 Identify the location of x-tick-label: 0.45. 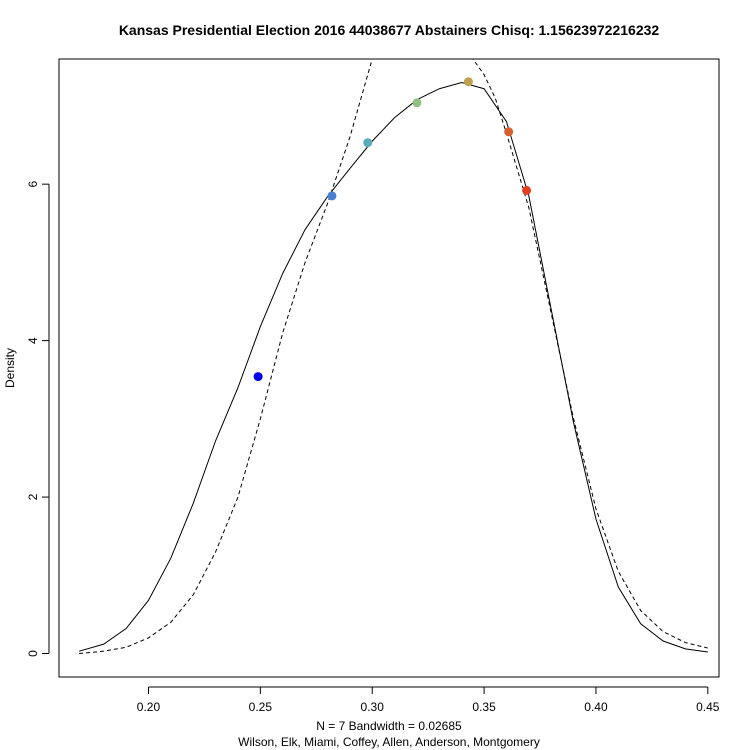
(708, 707).